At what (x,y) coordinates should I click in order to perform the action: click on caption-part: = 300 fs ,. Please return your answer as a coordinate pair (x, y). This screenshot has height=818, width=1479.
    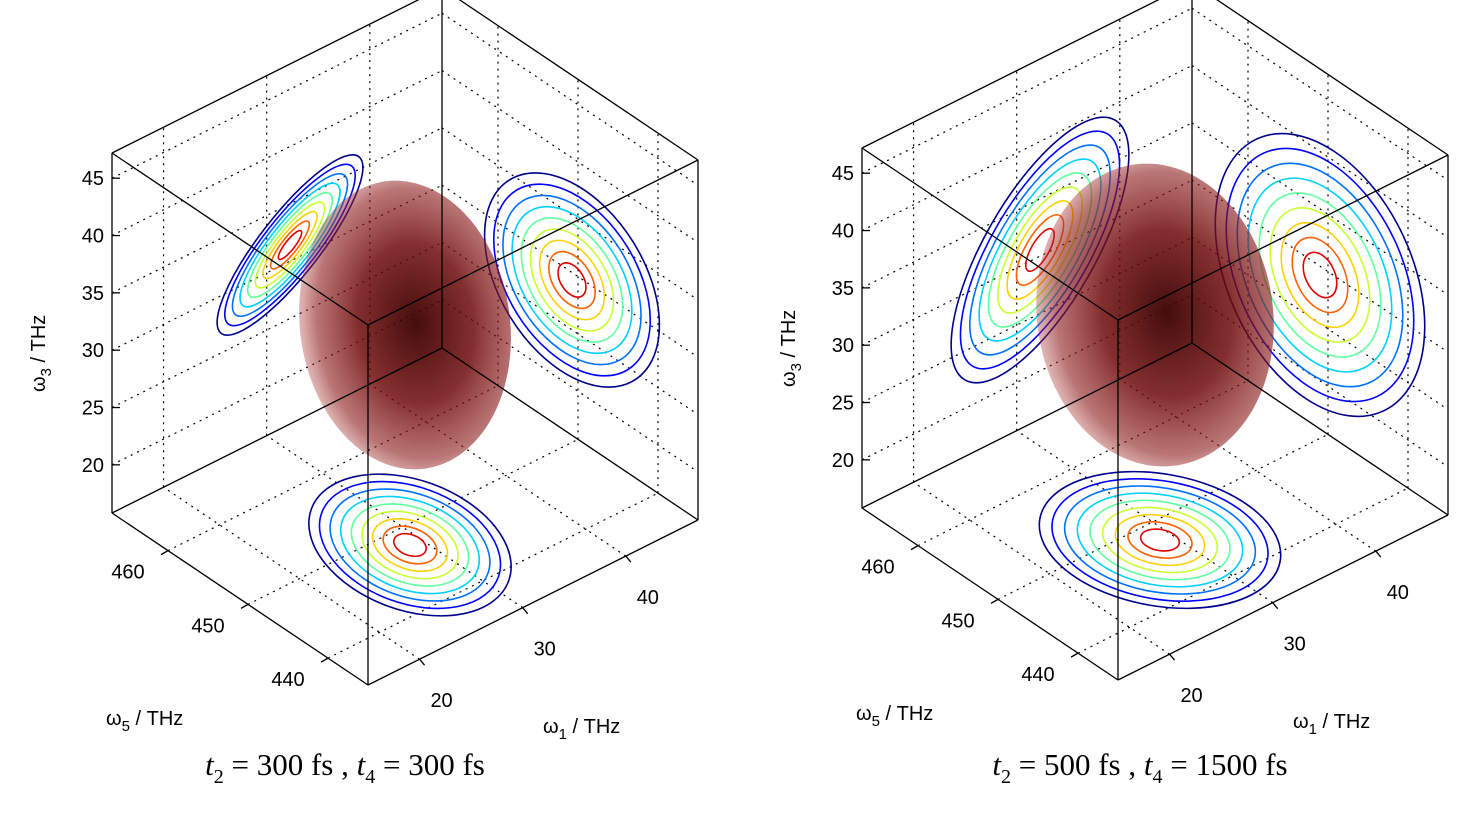
    Looking at the image, I should click on (290, 764).